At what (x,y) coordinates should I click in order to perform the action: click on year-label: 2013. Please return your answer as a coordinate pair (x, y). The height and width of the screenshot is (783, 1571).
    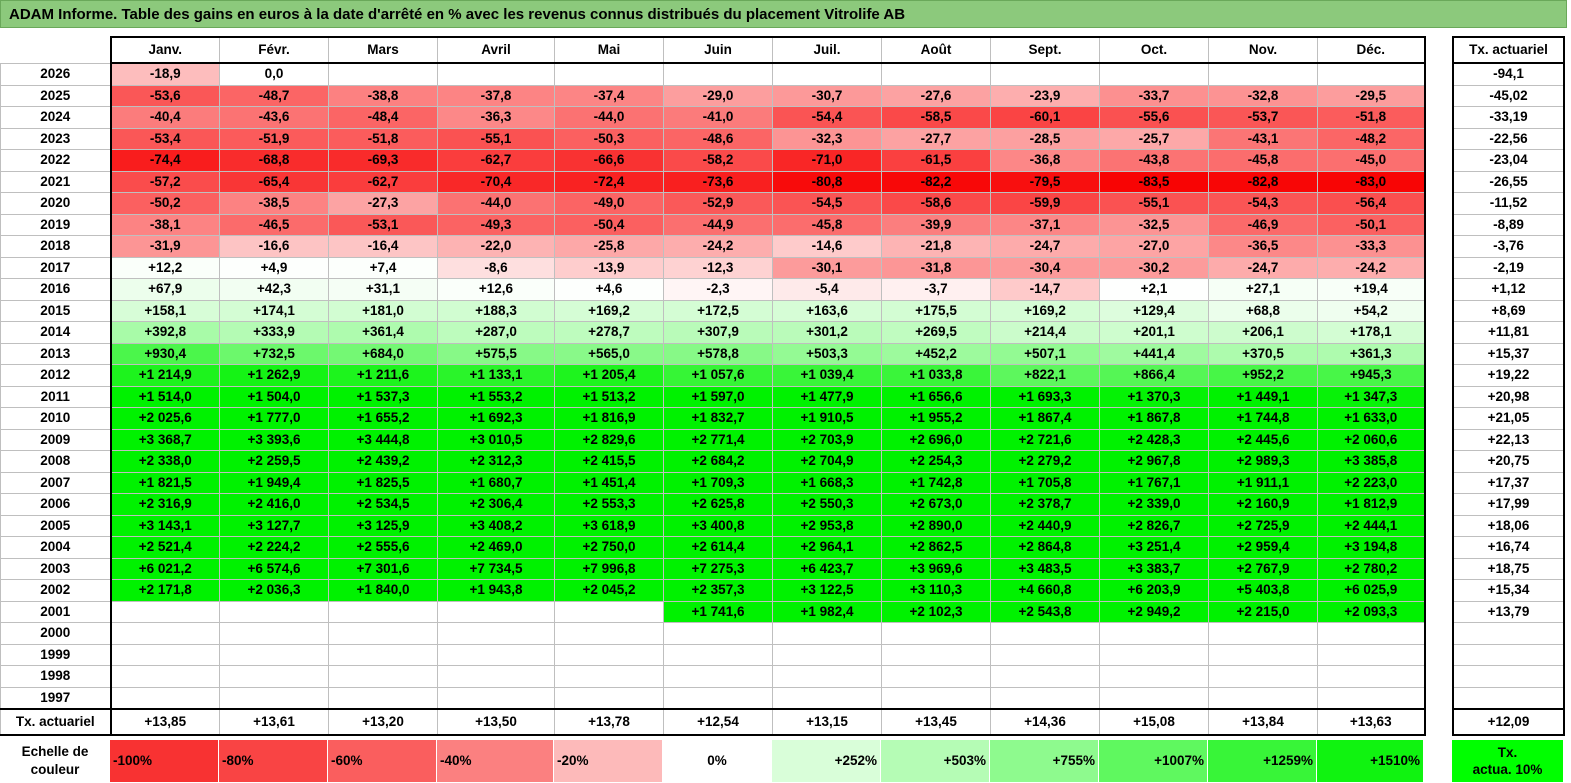
    Looking at the image, I should click on (55, 353).